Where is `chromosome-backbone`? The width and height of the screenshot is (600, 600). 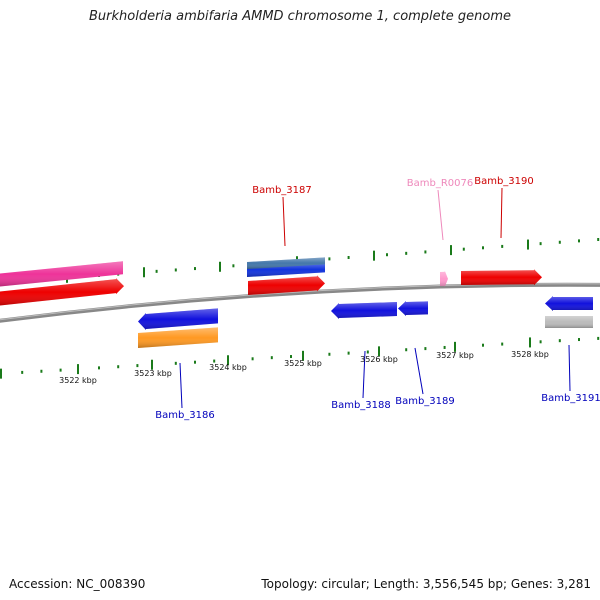 chromosome-backbone is located at coordinates (300, 302).